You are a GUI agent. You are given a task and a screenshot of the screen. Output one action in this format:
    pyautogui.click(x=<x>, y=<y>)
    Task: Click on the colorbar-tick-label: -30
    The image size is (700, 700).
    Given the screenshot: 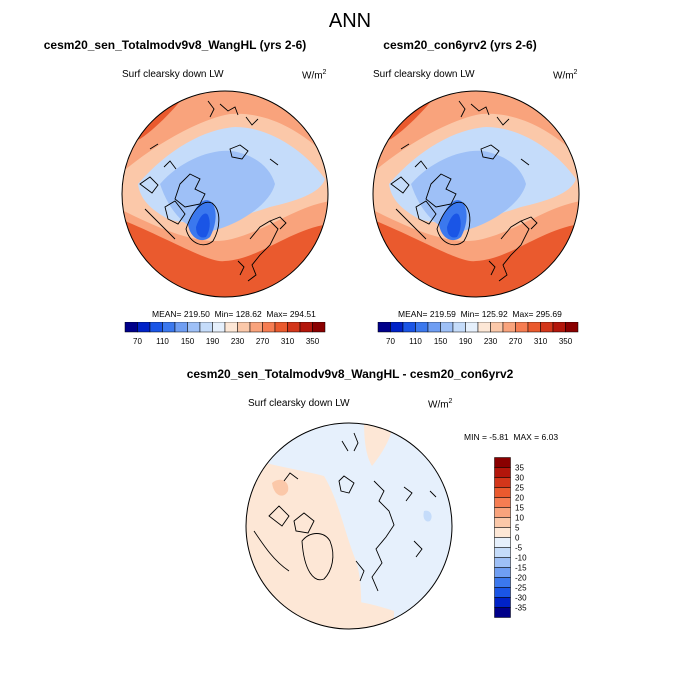 What is the action you would take?
    pyautogui.click(x=521, y=598)
    